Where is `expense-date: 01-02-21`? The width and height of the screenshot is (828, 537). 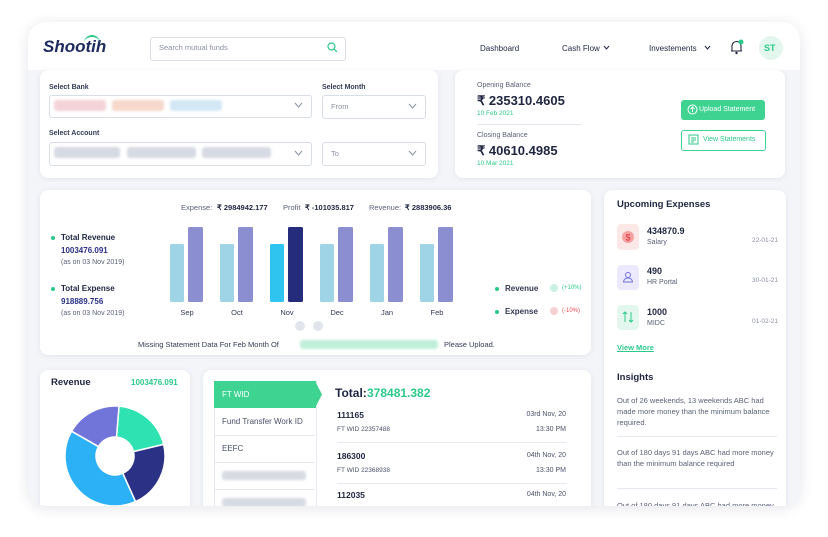 expense-date: 01-02-21 is located at coordinates (764, 321).